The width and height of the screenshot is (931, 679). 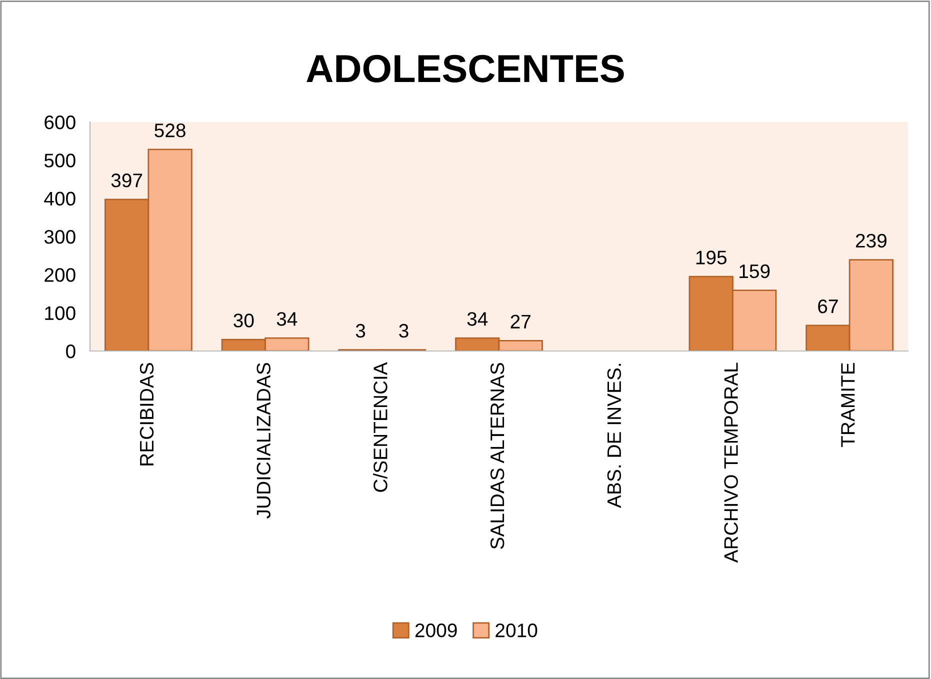 What do you see at coordinates (517, 631) in the screenshot?
I see `legend-label: 2010` at bounding box center [517, 631].